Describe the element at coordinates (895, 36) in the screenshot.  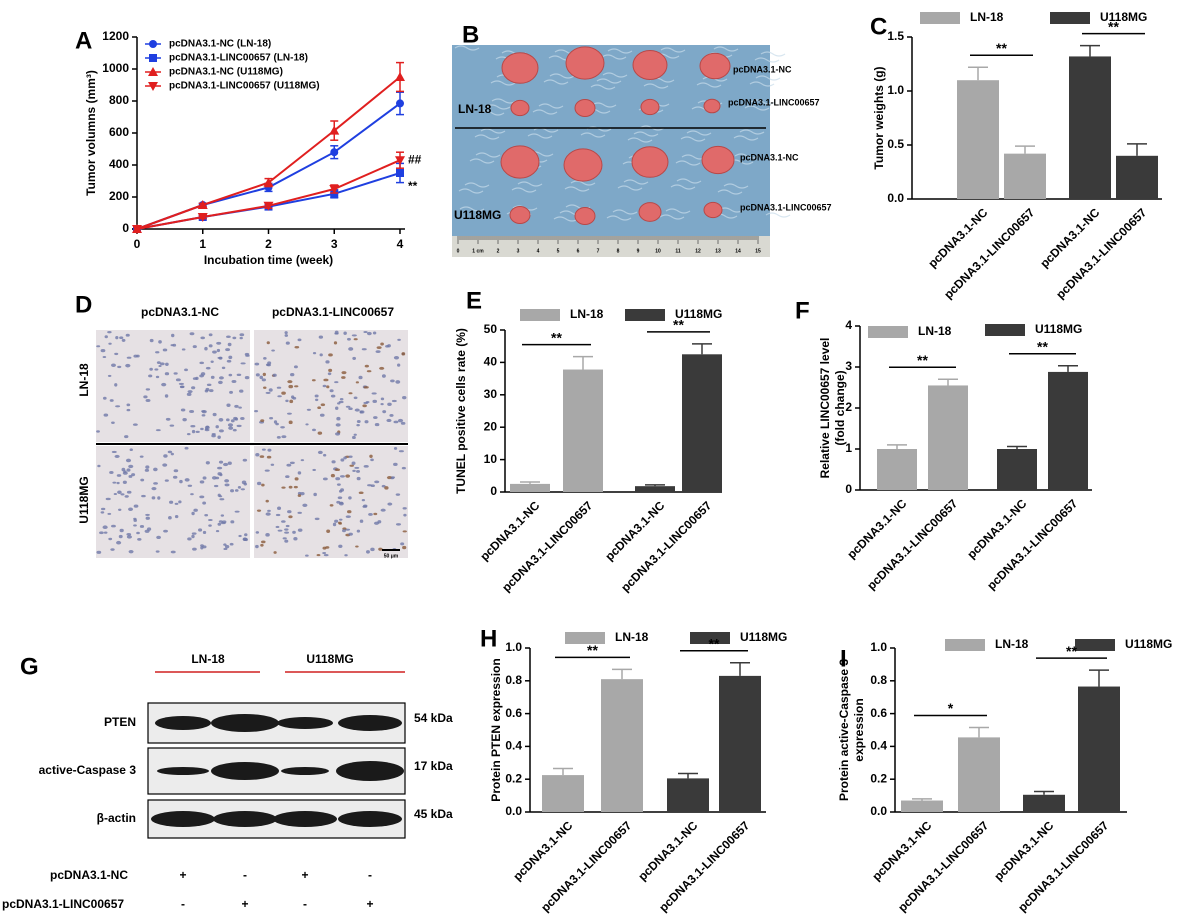
I see `y-tick-label: 1.5` at that location.